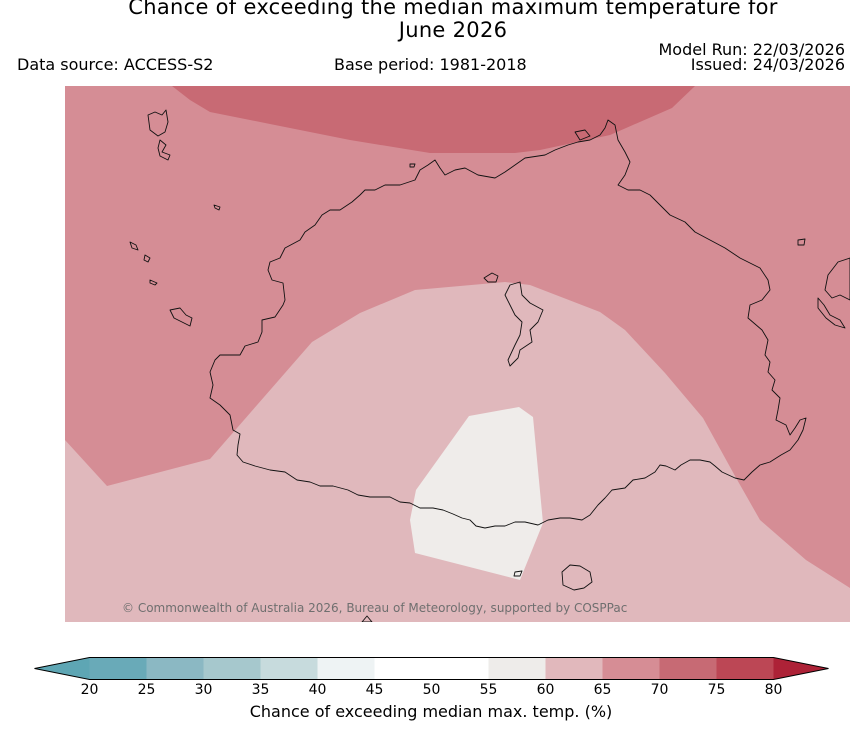  Describe the element at coordinates (453, 30) in the screenshot. I see `title-line-2: June 2026` at that location.